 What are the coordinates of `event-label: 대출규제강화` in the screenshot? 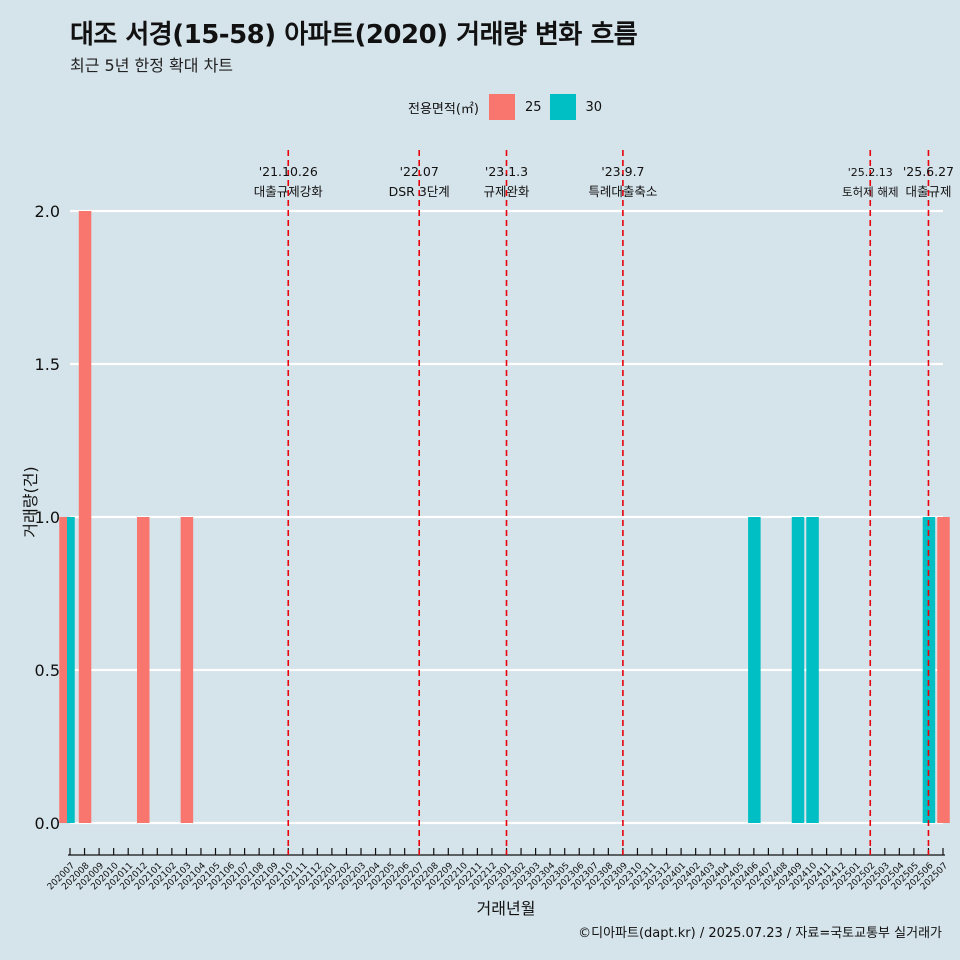 It's located at (289, 191).